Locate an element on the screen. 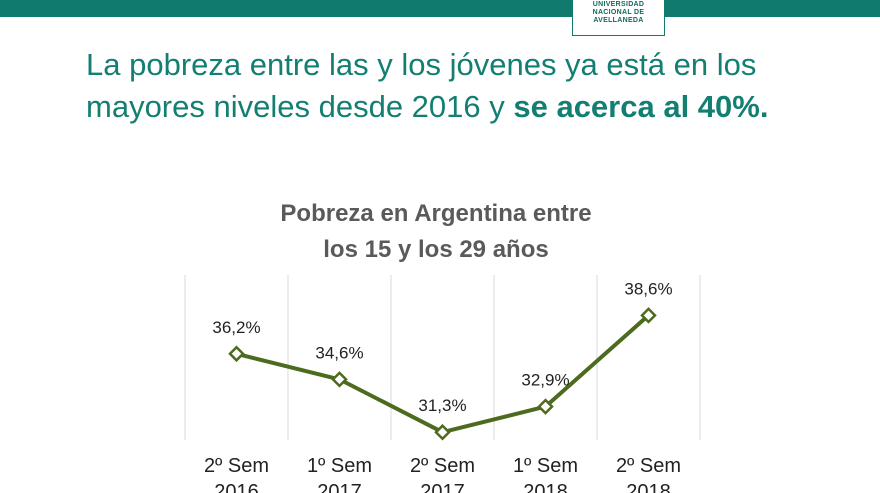 This screenshot has height=493, width=880. data-label: 34,6% is located at coordinates (339, 352).